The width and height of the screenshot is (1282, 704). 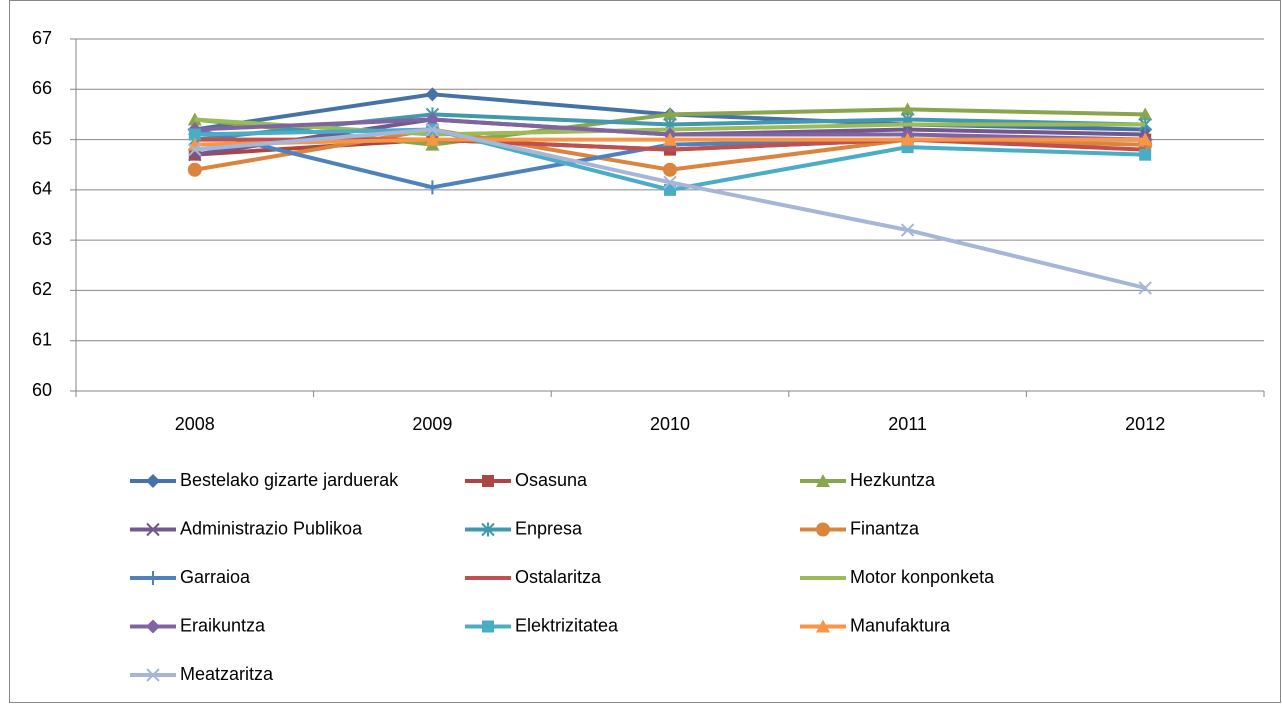 I want to click on x-tick-label: 2011, so click(x=907, y=424).